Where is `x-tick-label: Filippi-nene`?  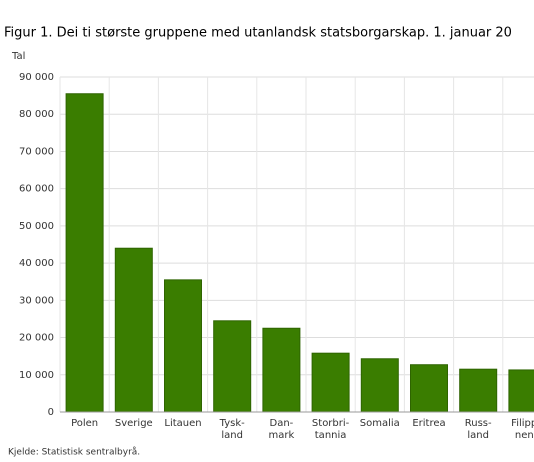
x-tick-label: Filippi-nene is located at coordinates (522, 429).